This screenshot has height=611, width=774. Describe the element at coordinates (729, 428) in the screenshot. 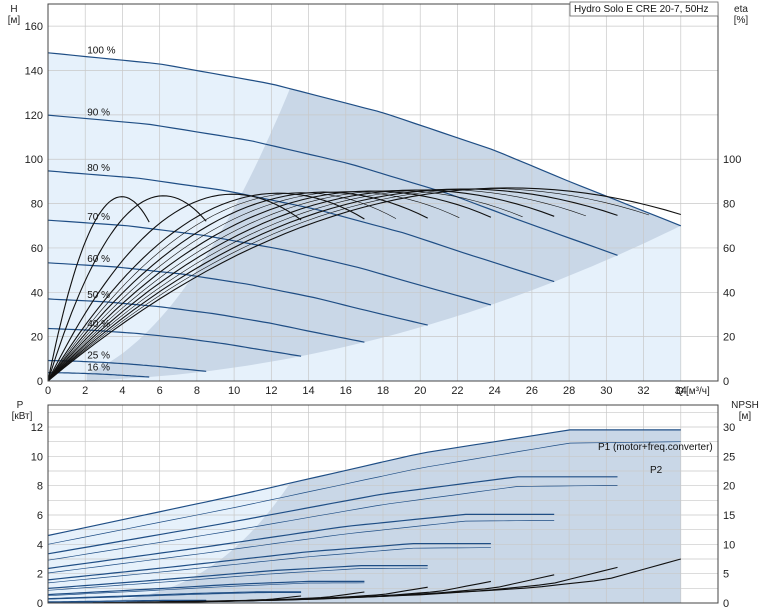

I see `npsh-tick-label: 30` at that location.